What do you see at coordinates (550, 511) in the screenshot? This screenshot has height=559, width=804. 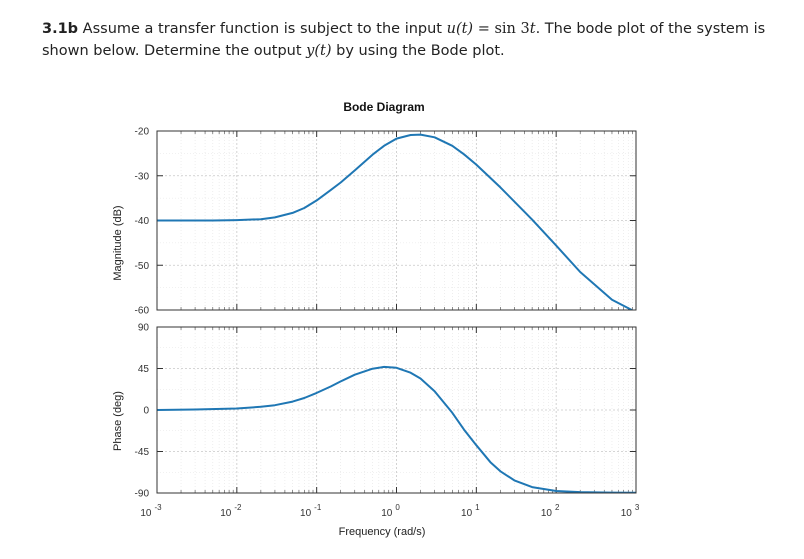 I see `x-tick-label: 10²` at bounding box center [550, 511].